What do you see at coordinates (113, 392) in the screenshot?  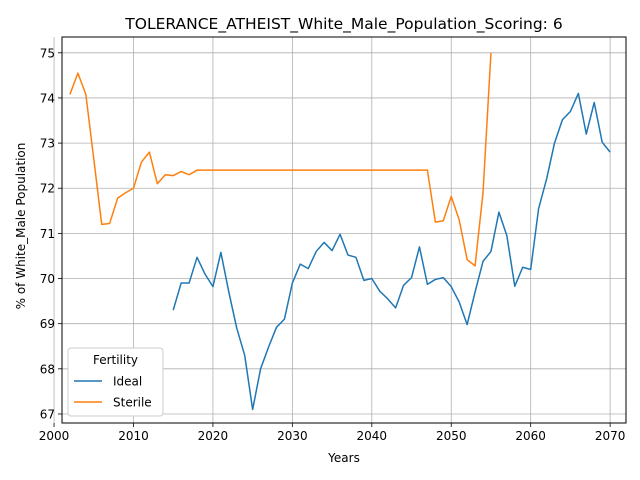 I see `legend-items: Ideal Sterile` at bounding box center [113, 392].